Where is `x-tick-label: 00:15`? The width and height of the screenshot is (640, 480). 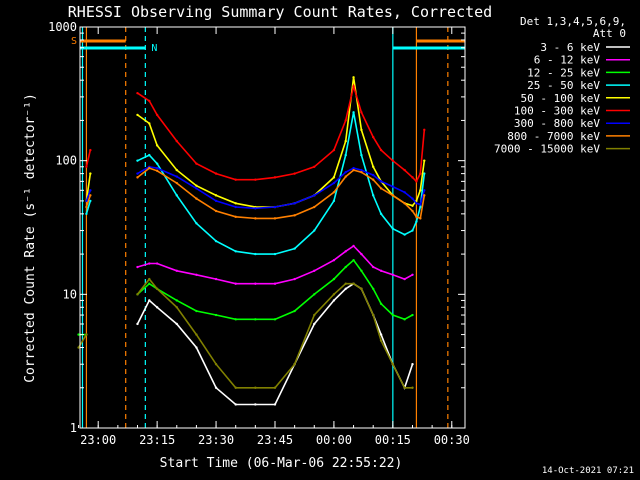 x-tick-label: 00:15 is located at coordinates (393, 440).